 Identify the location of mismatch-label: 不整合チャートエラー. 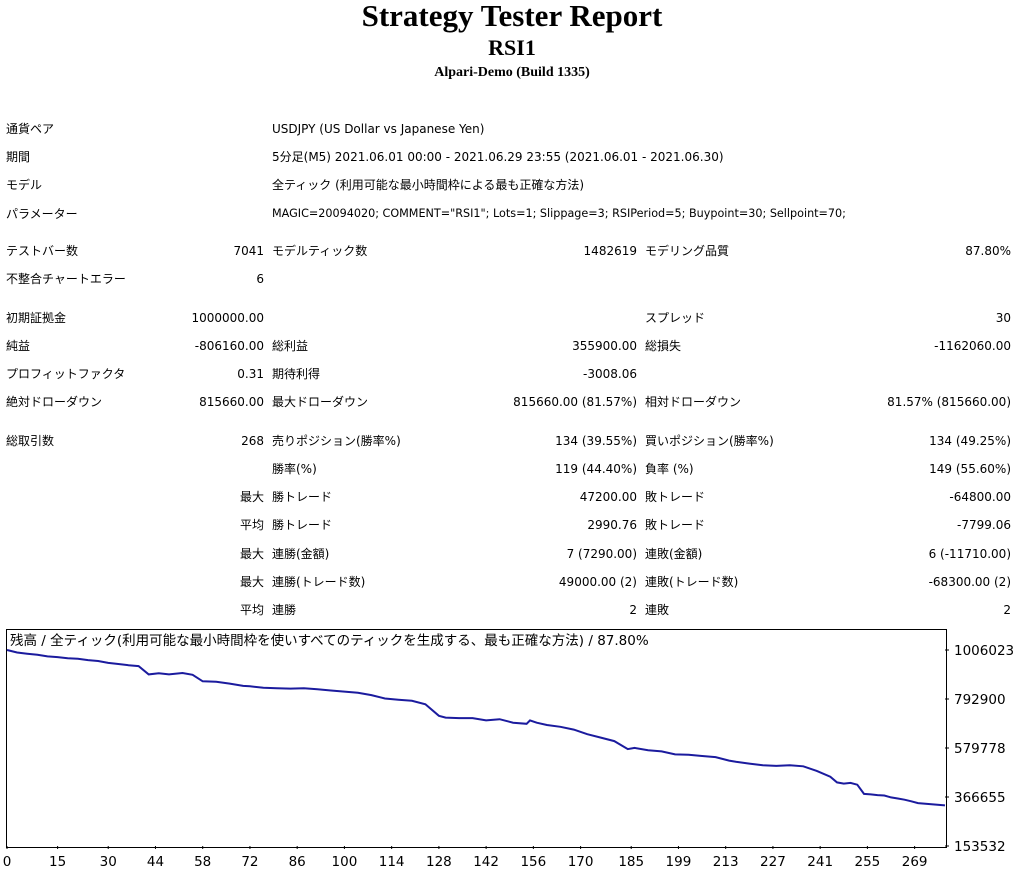
(66, 279).